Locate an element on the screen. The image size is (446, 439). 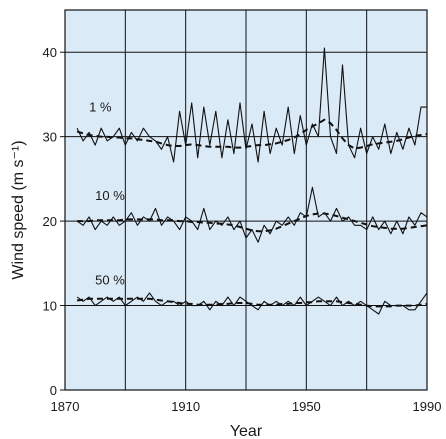
series-label: 50 % is located at coordinates (110, 279).